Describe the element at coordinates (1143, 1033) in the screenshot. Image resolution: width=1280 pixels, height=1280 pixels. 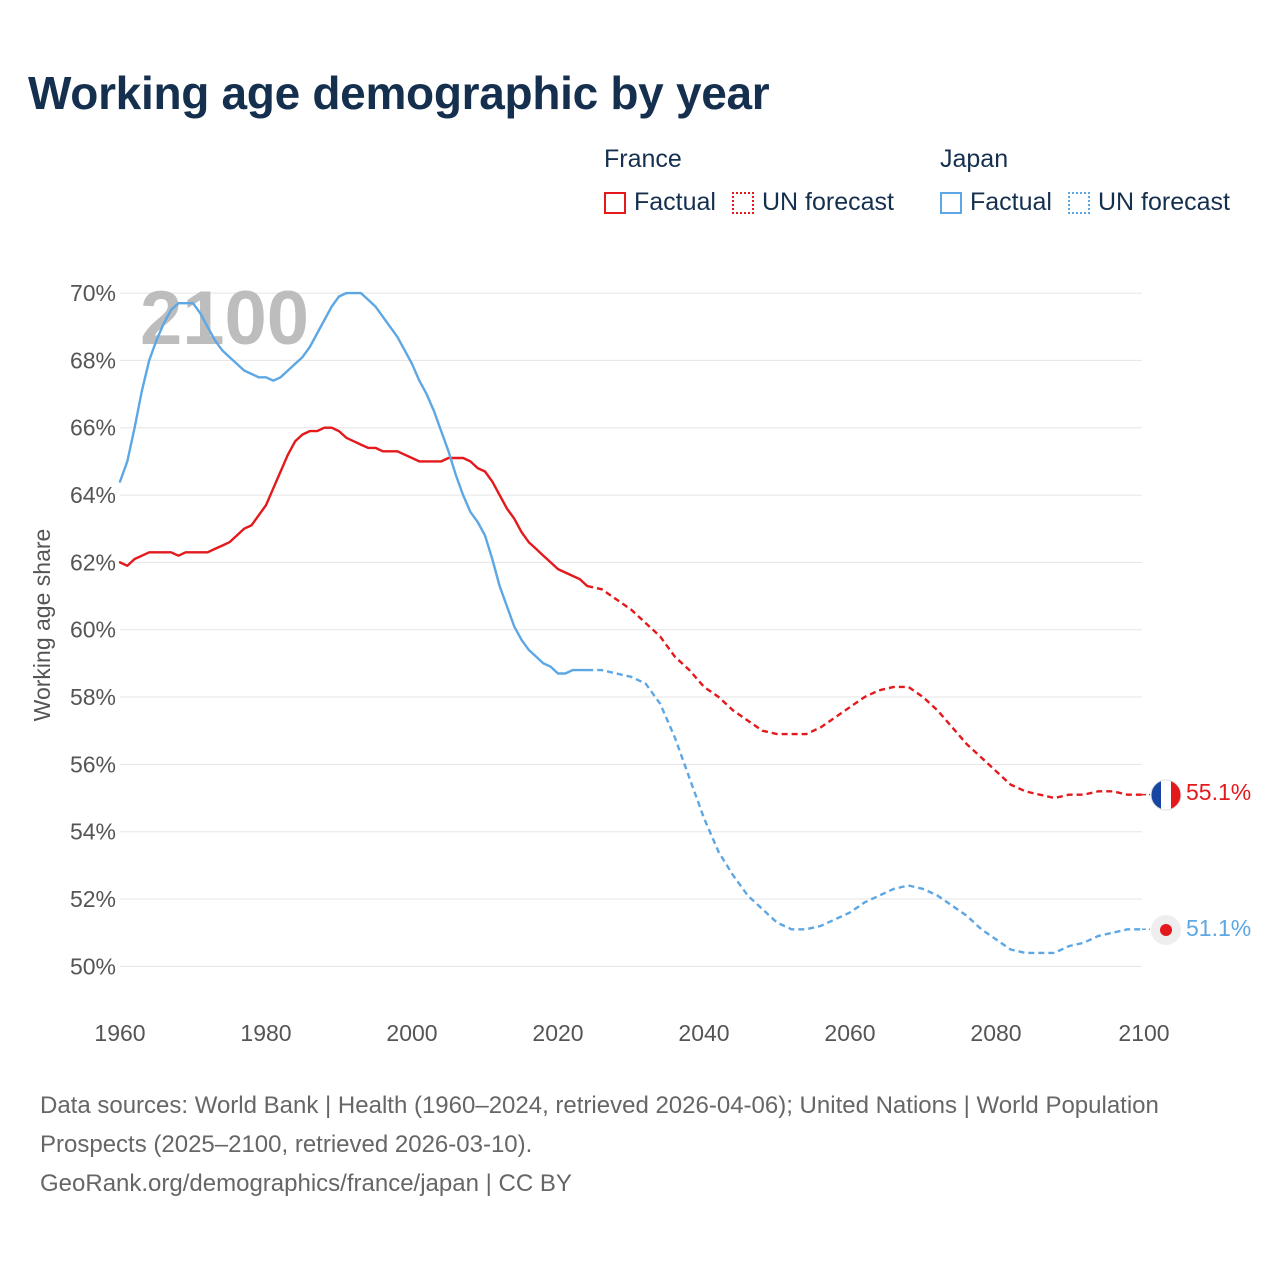
I see `x-tick-label: 2100` at that location.